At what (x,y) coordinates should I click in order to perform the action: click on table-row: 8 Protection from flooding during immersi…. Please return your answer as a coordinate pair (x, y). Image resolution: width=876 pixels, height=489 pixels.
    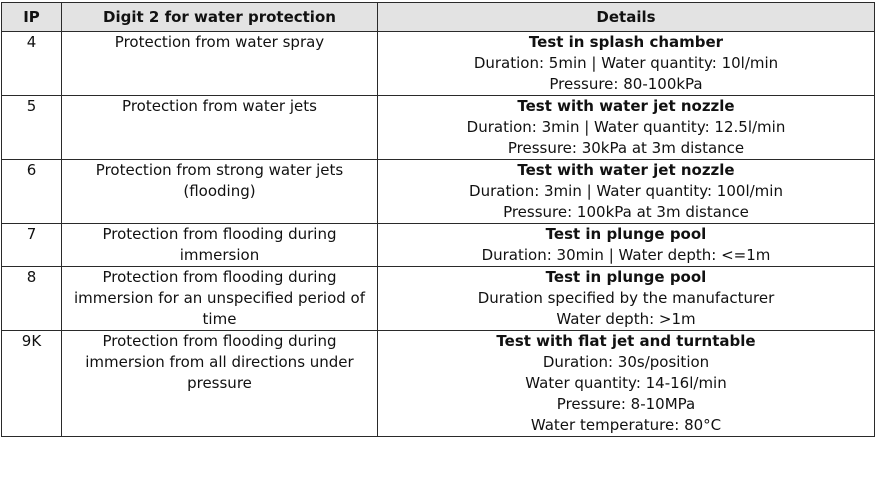
    Looking at the image, I should click on (438, 298).